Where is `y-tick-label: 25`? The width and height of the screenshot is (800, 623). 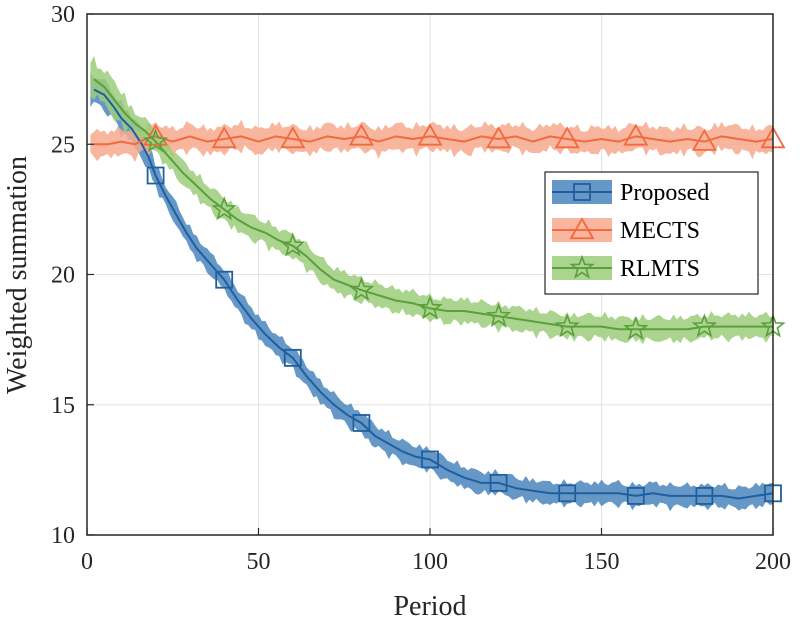
y-tick-label: 25 is located at coordinates (63, 145).